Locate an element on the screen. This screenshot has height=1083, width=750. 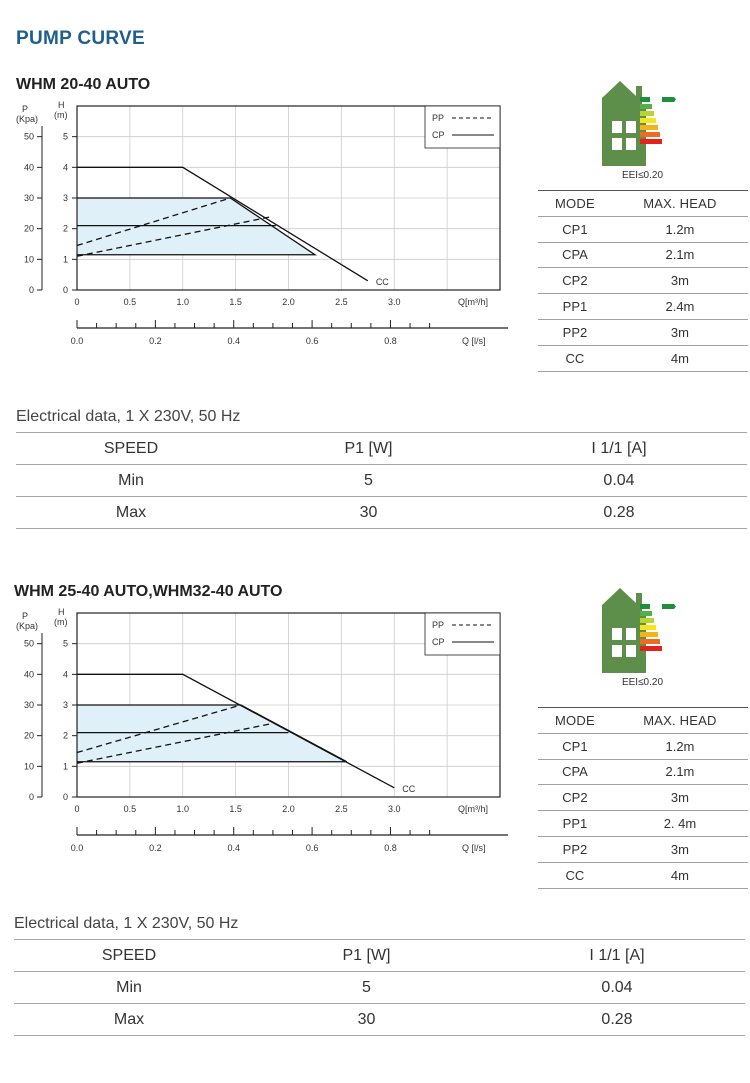
head-cell: 4m is located at coordinates (679, 875).